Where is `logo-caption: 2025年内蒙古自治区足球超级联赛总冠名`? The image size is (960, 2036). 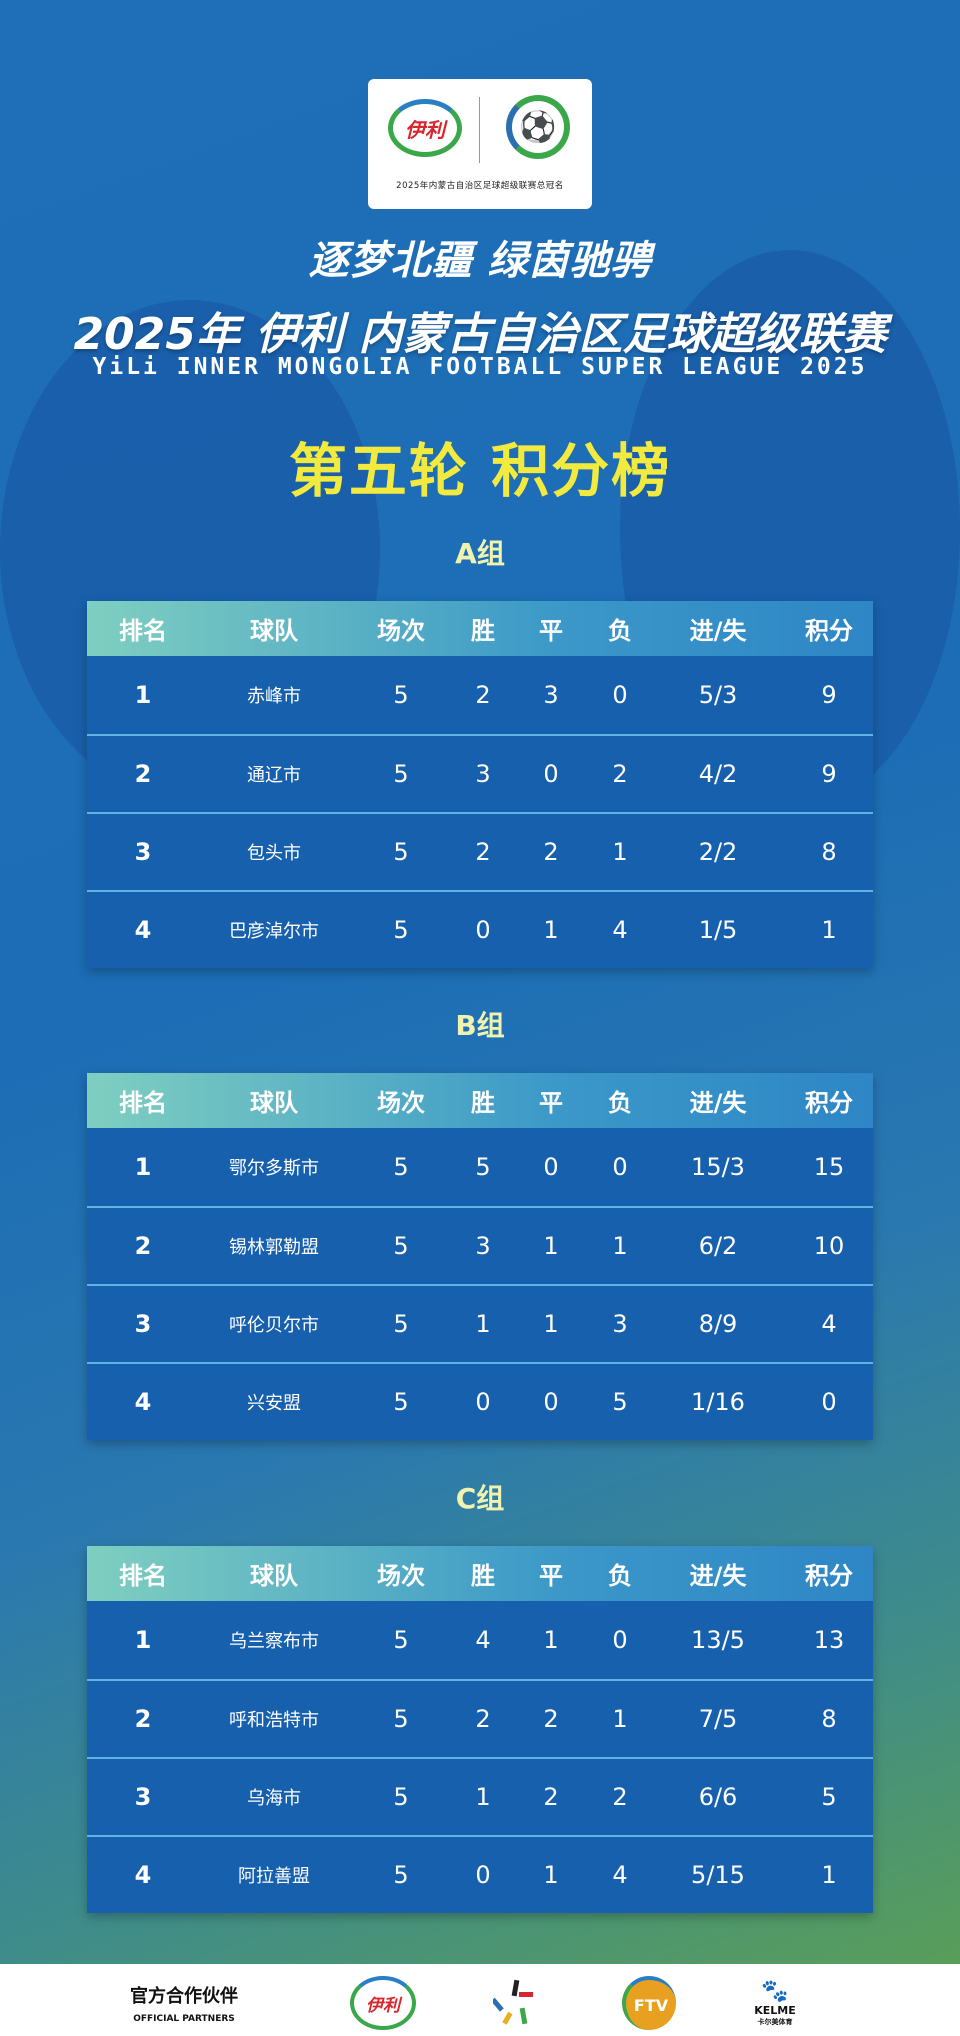
logo-caption: 2025年内蒙古自治区足球超级联赛总冠名 is located at coordinates (480, 186).